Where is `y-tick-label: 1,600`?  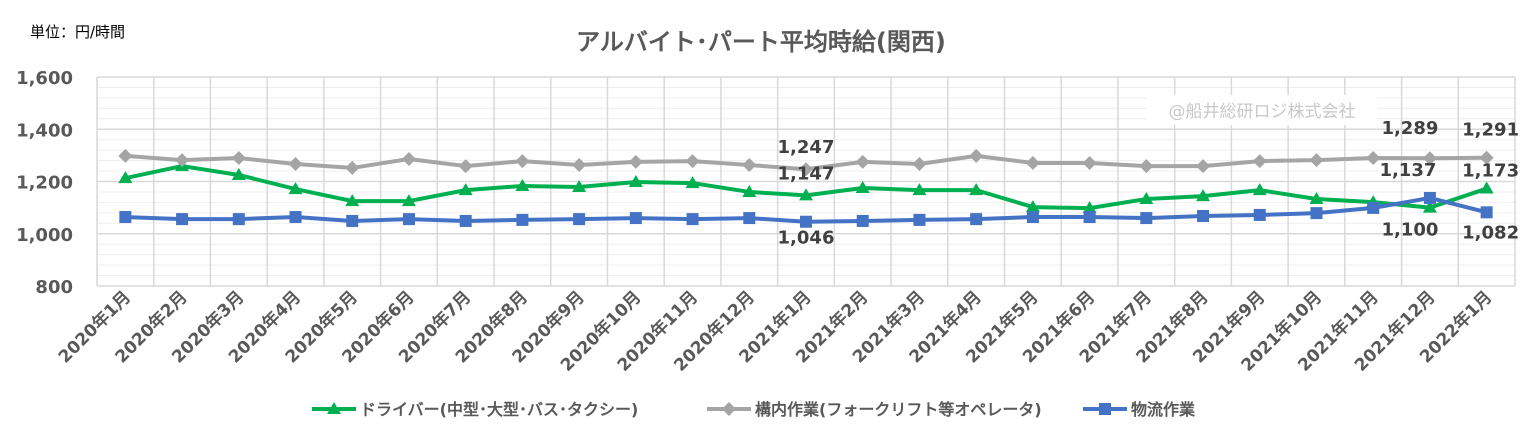
y-tick-label: 1,600 is located at coordinates (44, 78).